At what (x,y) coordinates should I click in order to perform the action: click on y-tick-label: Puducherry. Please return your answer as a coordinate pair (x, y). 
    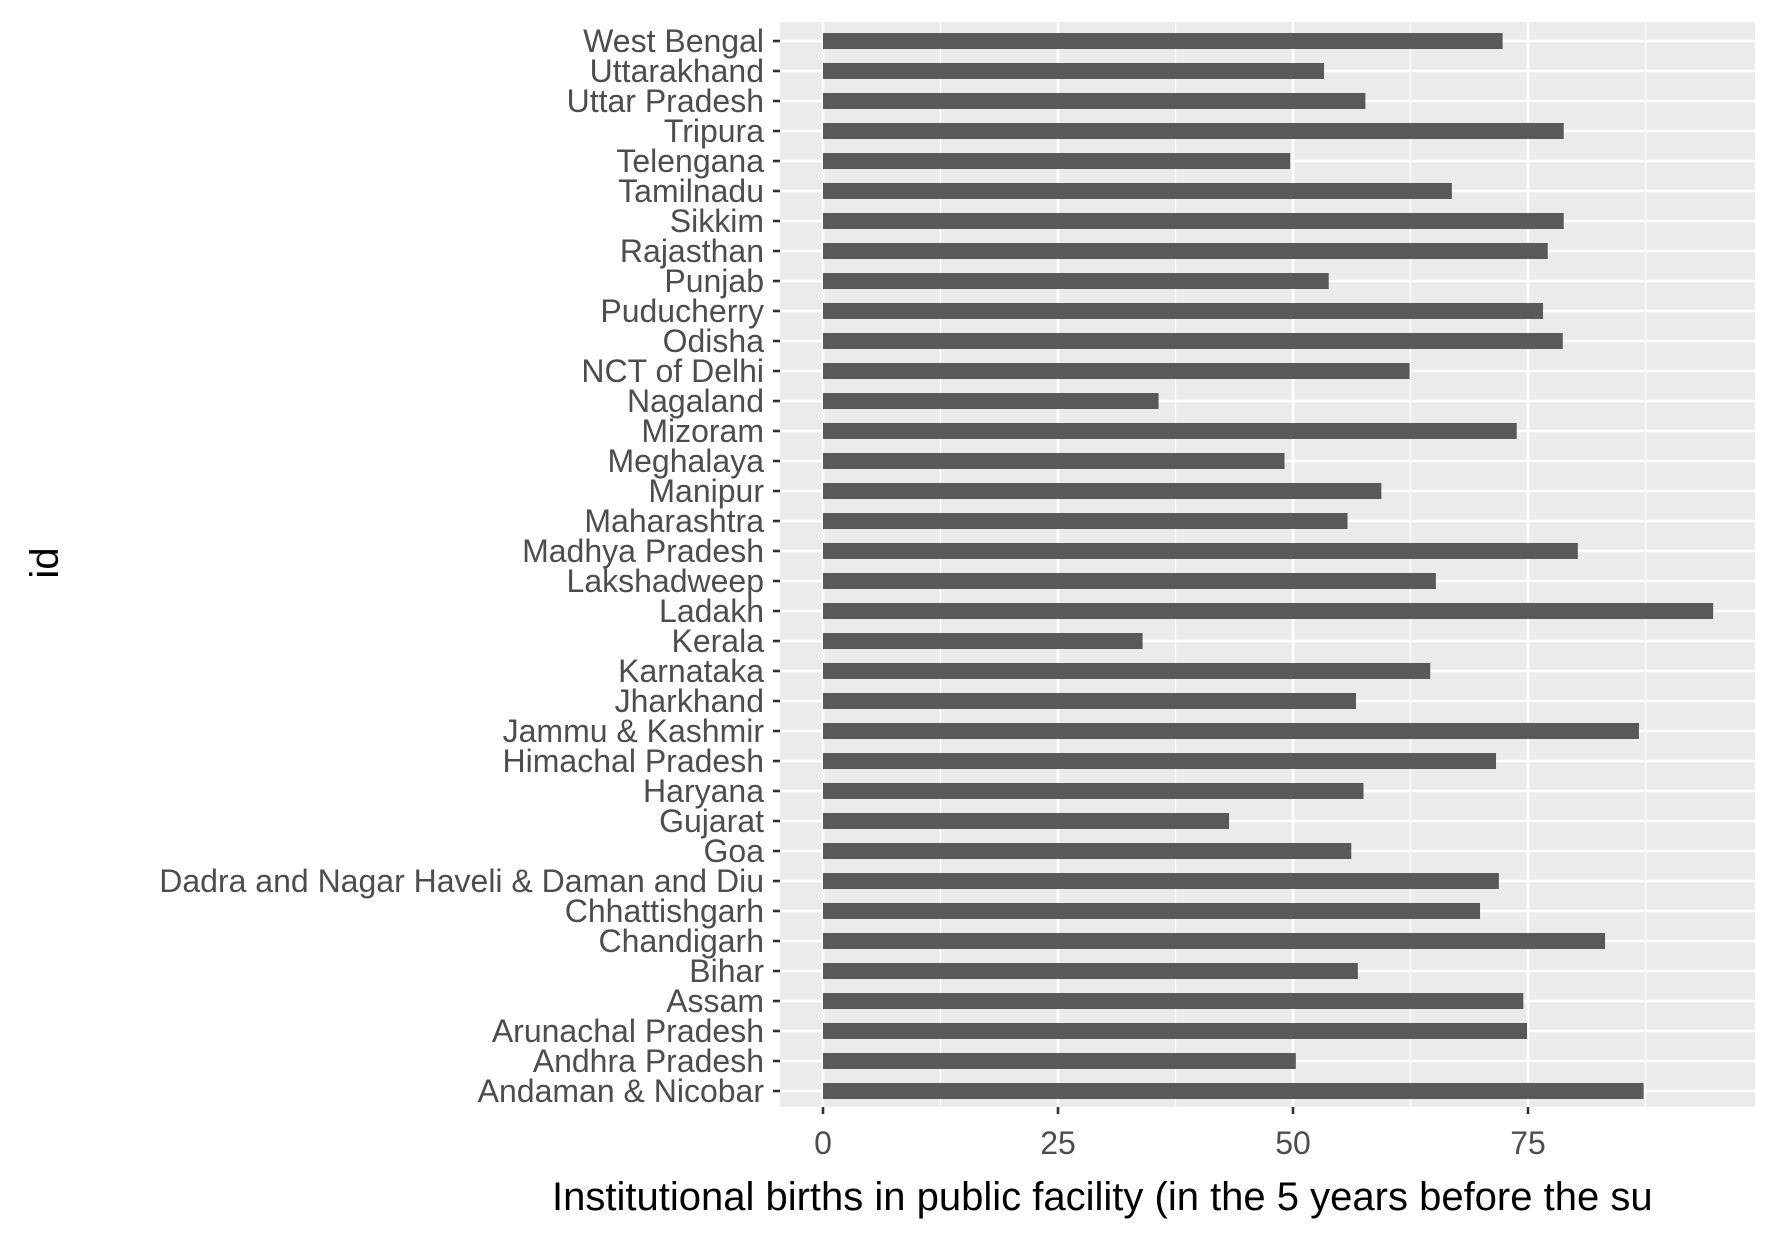
    Looking at the image, I should click on (682, 311).